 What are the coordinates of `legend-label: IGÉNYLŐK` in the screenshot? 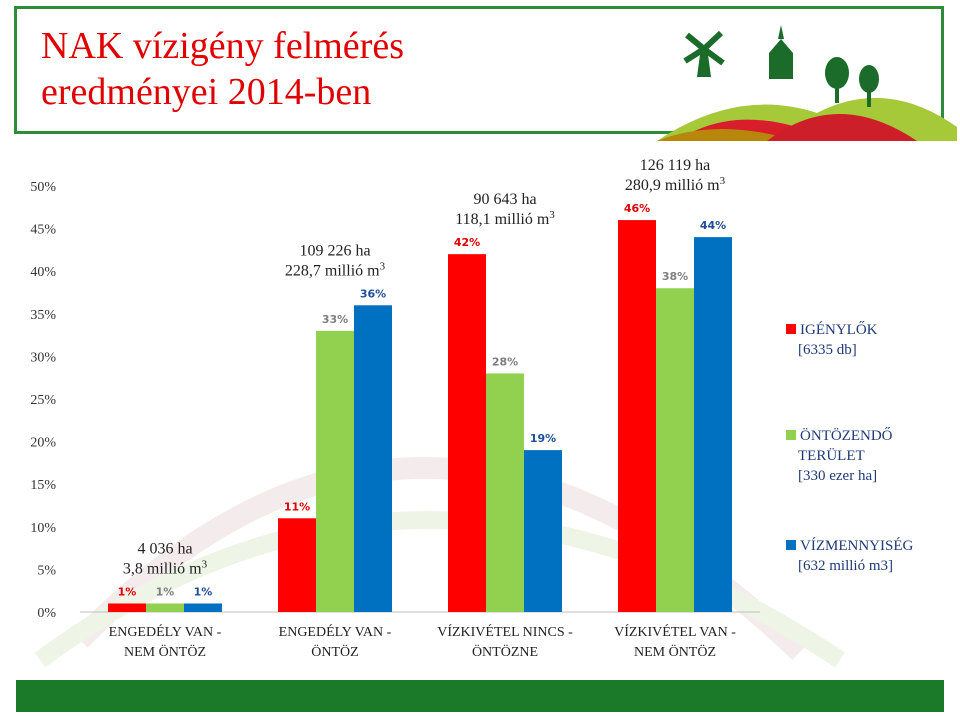 It's located at (839, 329).